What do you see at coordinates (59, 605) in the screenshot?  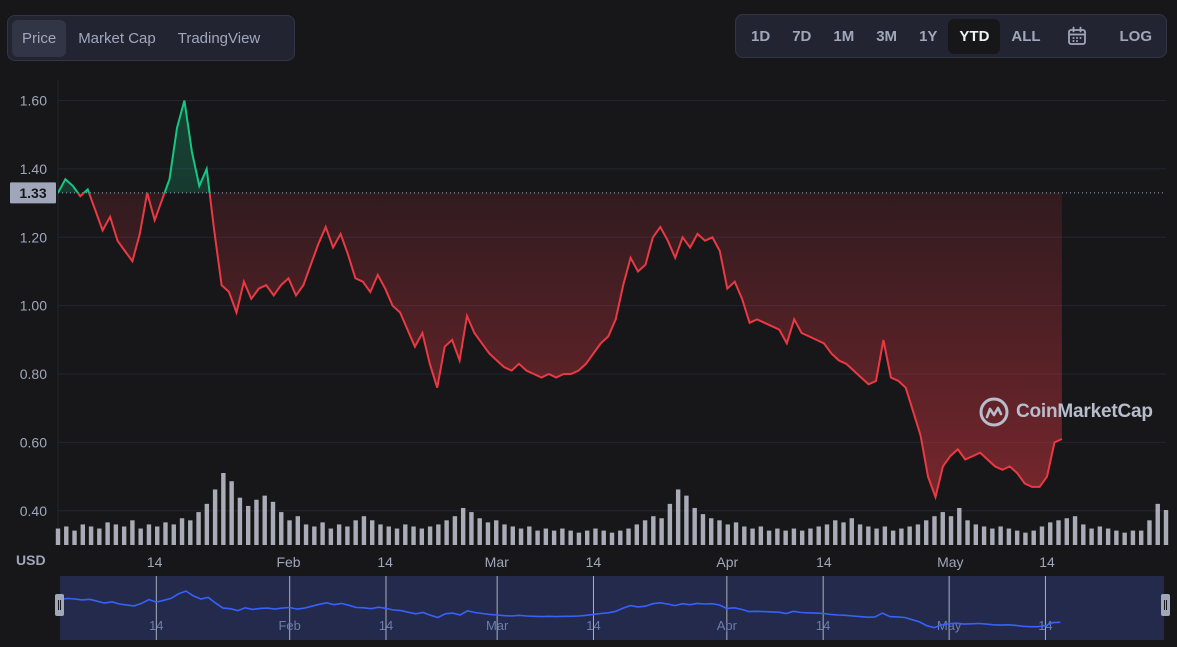 I see `navigator-handle-left` at bounding box center [59, 605].